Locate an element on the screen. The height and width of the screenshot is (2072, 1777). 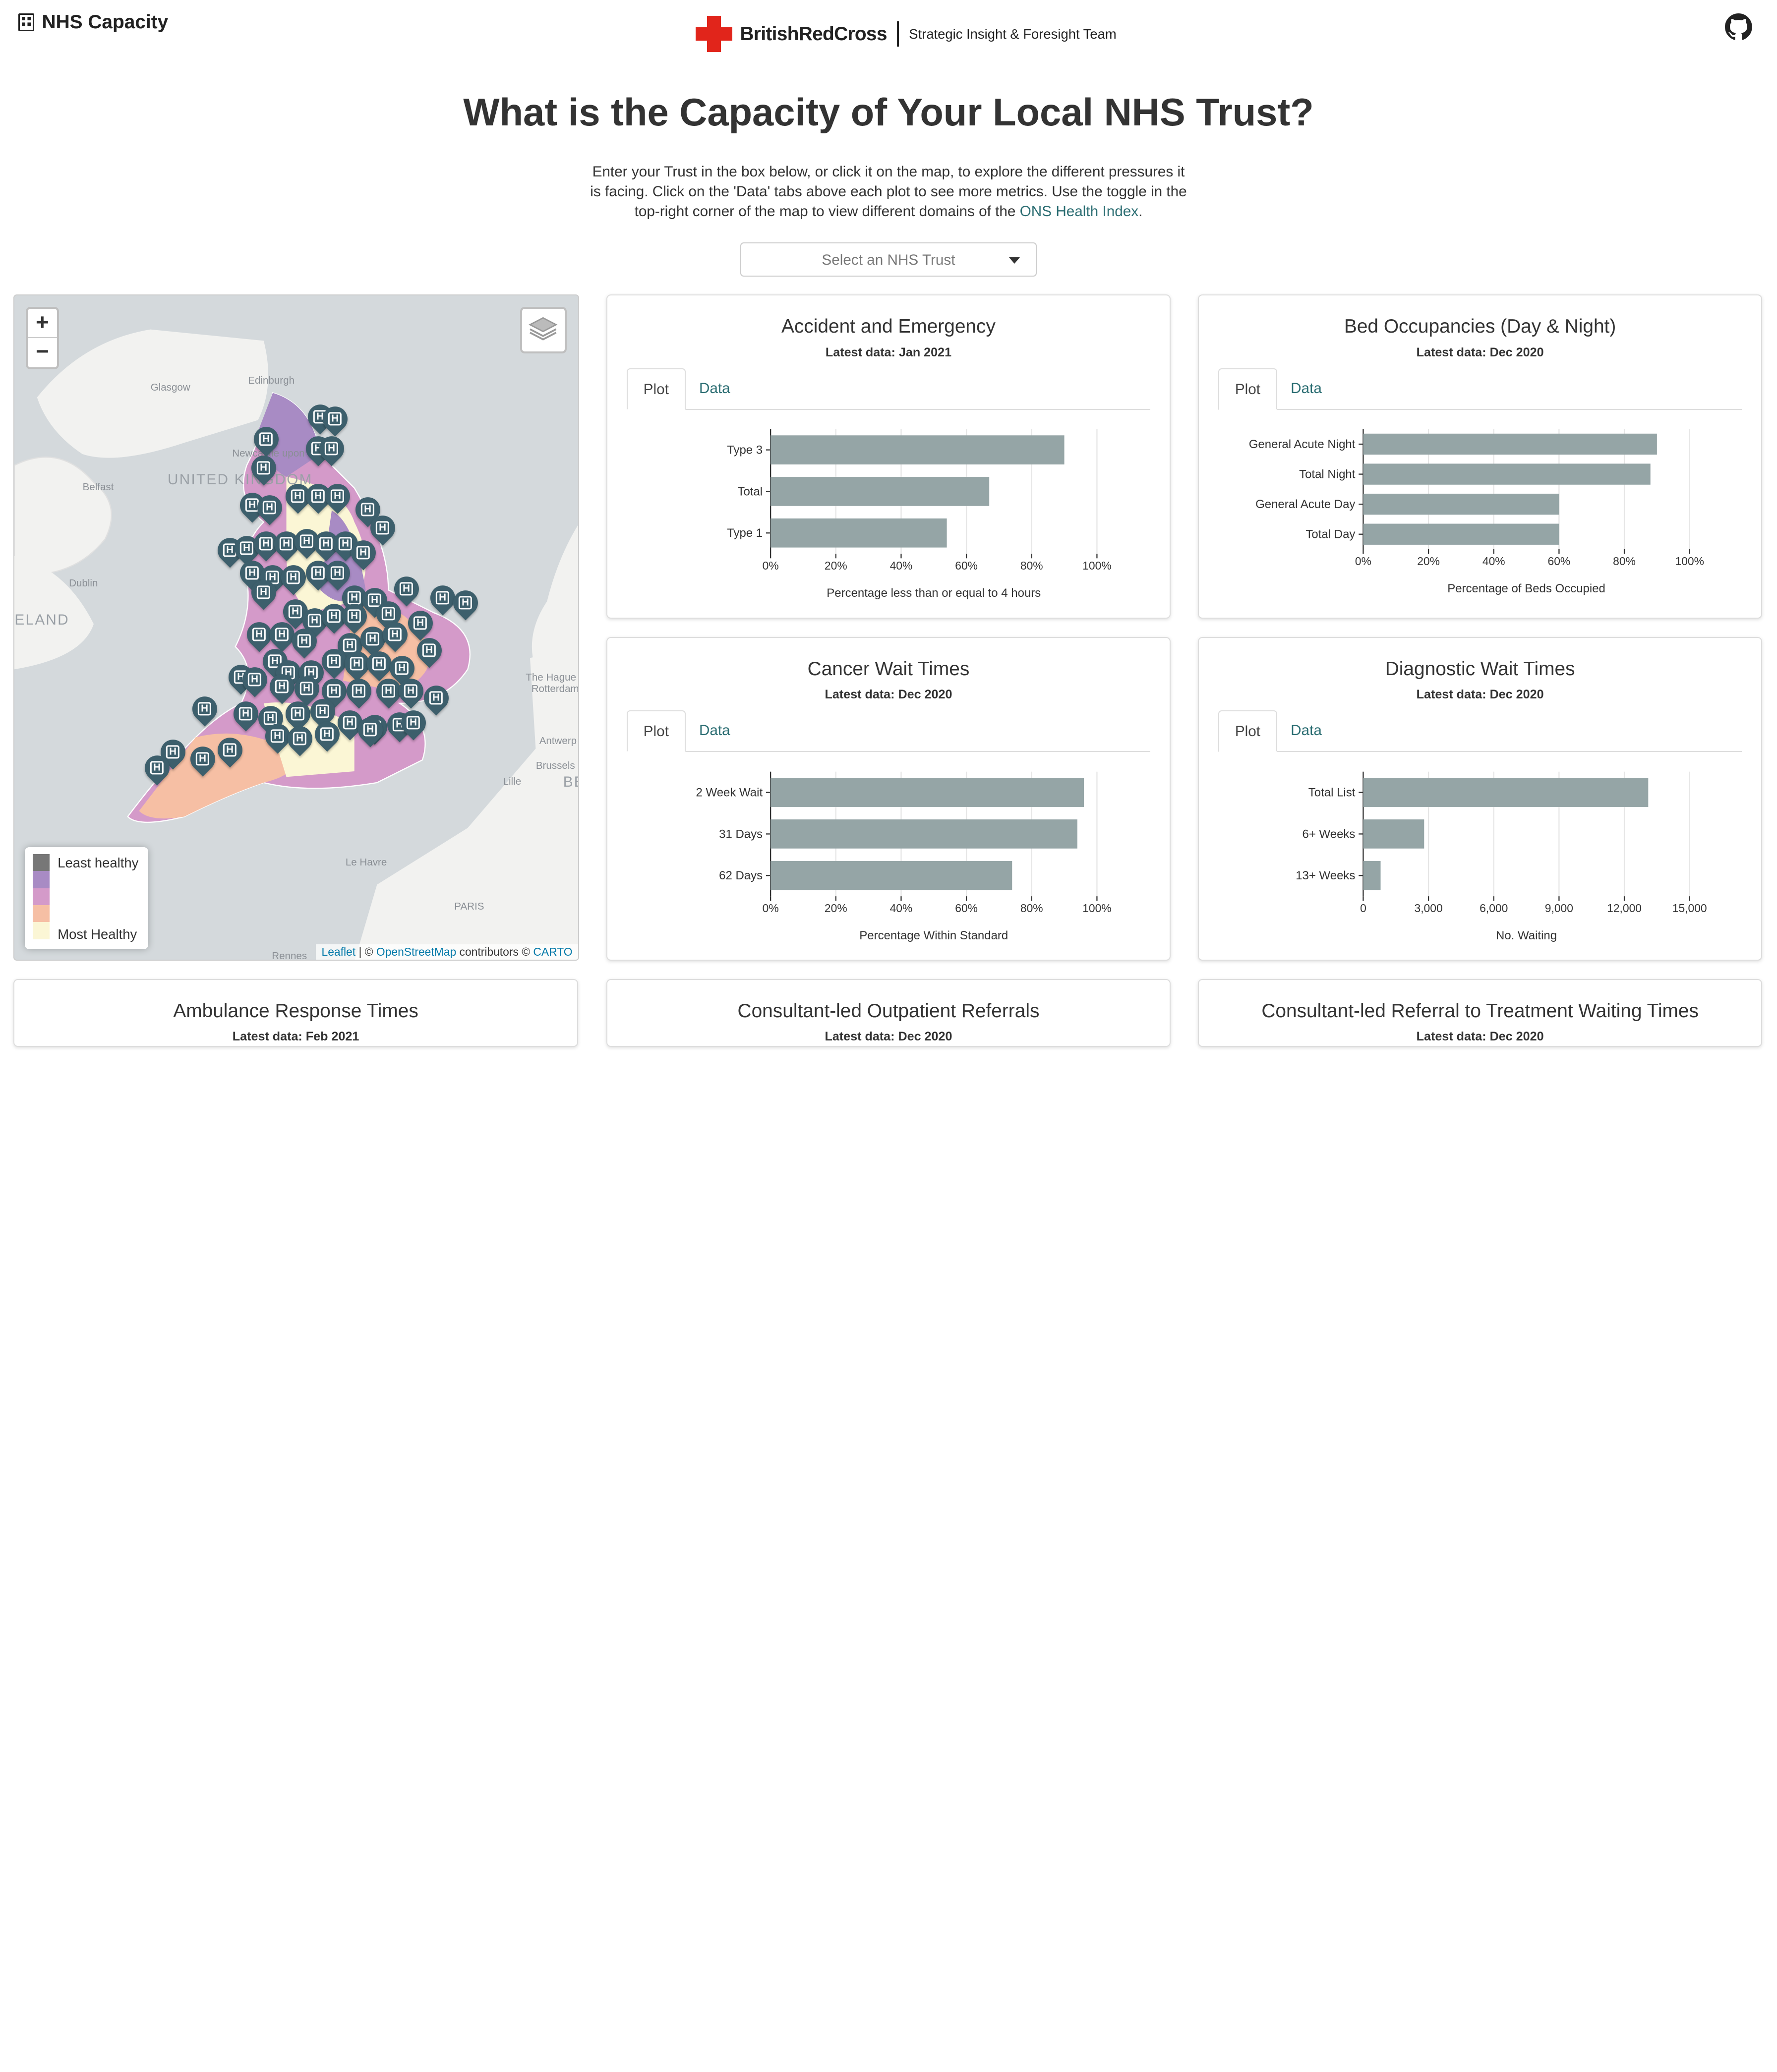
x-axis-label: Percentage less than or equal to 4 hours is located at coordinates (934, 593).